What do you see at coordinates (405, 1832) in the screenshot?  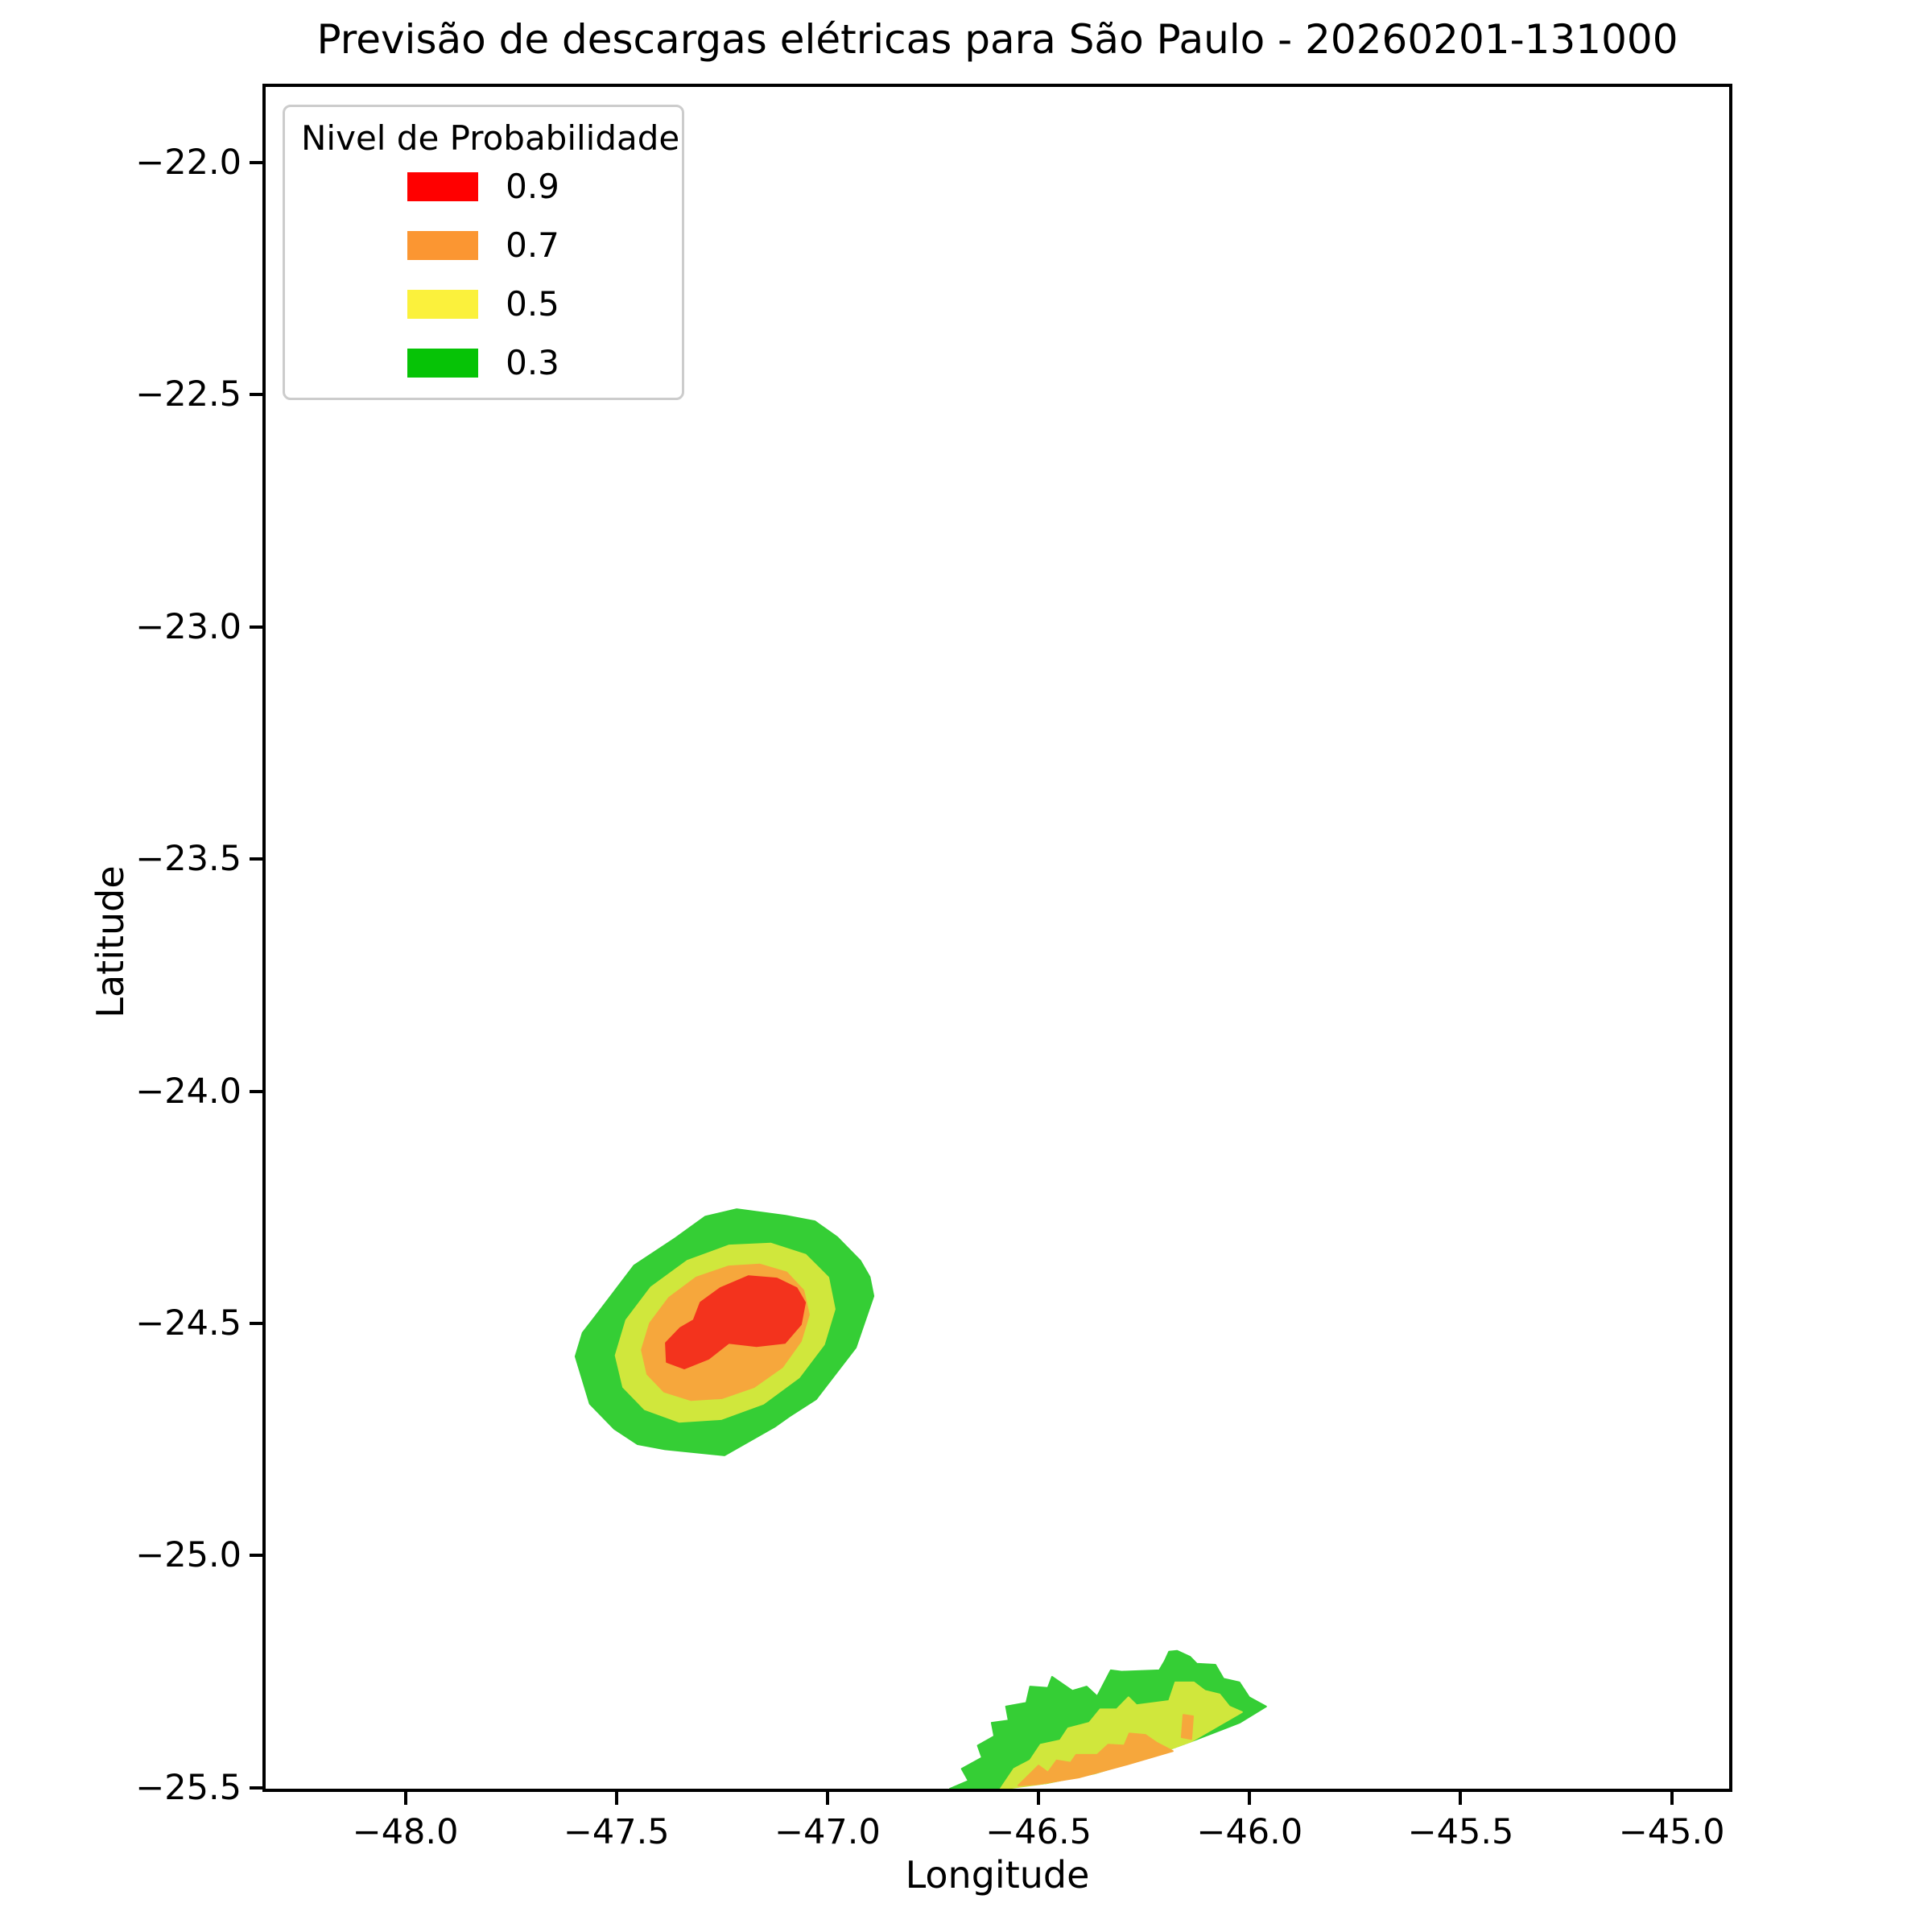 I see `x-tick-label: −48.0` at bounding box center [405, 1832].